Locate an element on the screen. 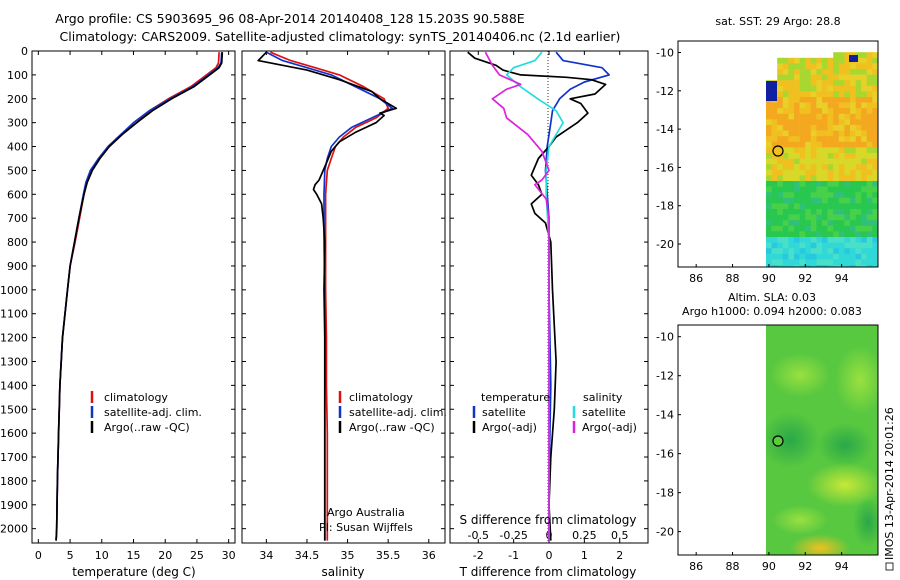 Image resolution: width=900 pixels, height=580 pixels. side-label: IMOS 13-Apr-2014 20:01:26 is located at coordinates (889, 489).